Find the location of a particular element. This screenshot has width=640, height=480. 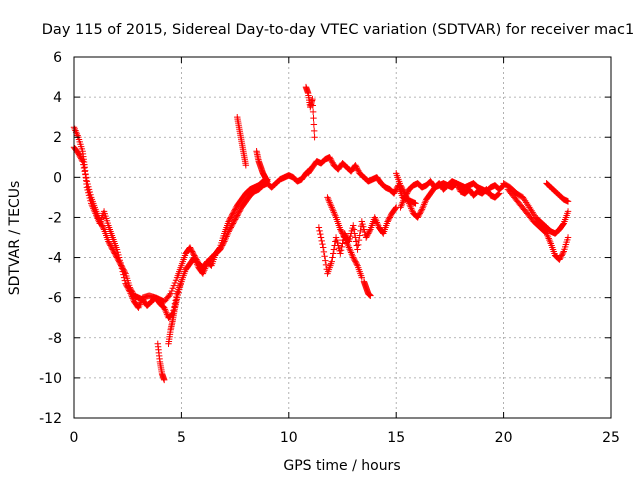

y-tick-label: -6 is located at coordinates (55, 299).